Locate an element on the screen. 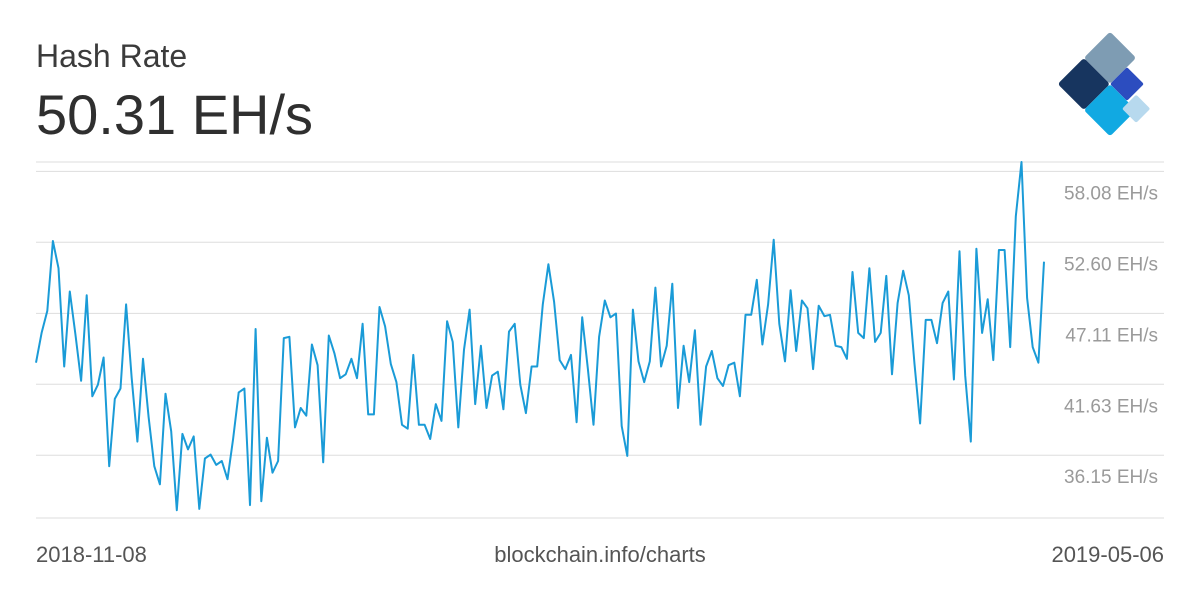 The width and height of the screenshot is (1200, 600). x-axis-start-date: 2018-11-08 is located at coordinates (91, 554).